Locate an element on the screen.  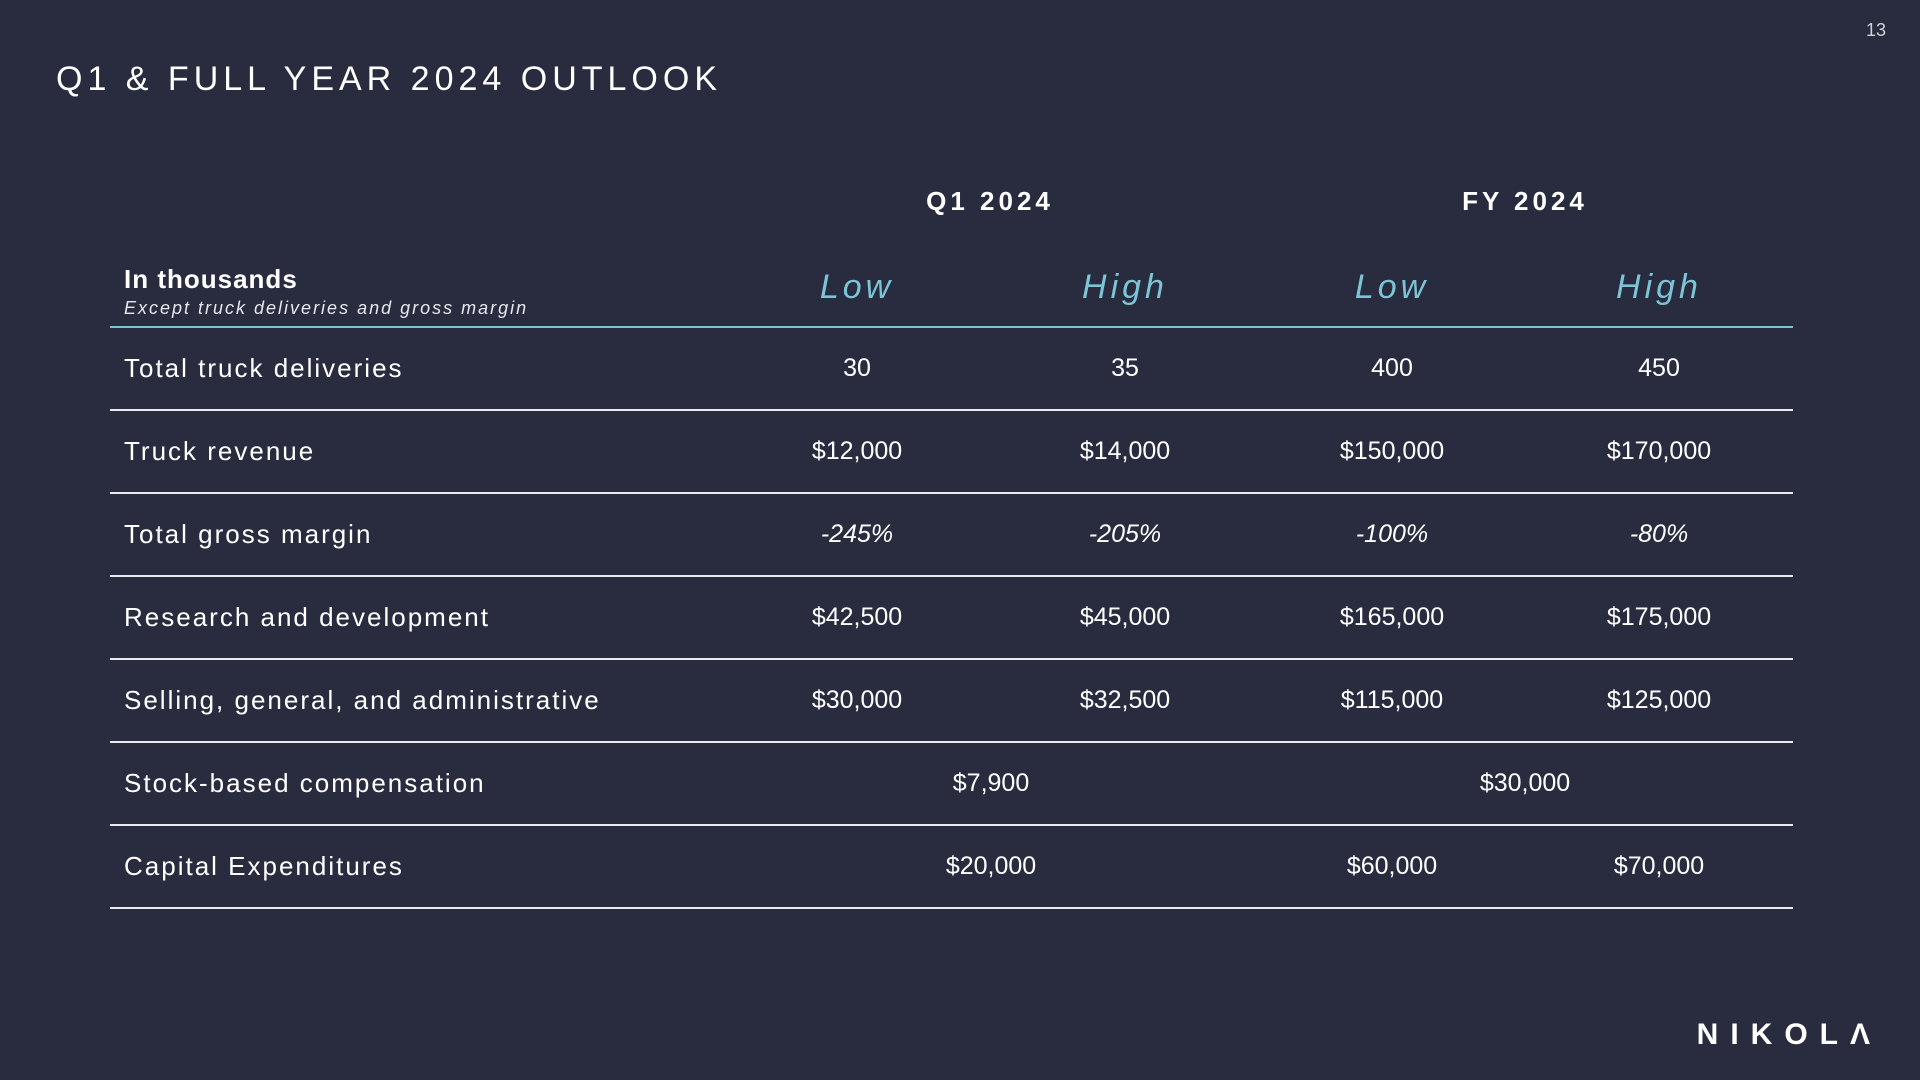
column-header-fy-high: High is located at coordinates (1659, 287).